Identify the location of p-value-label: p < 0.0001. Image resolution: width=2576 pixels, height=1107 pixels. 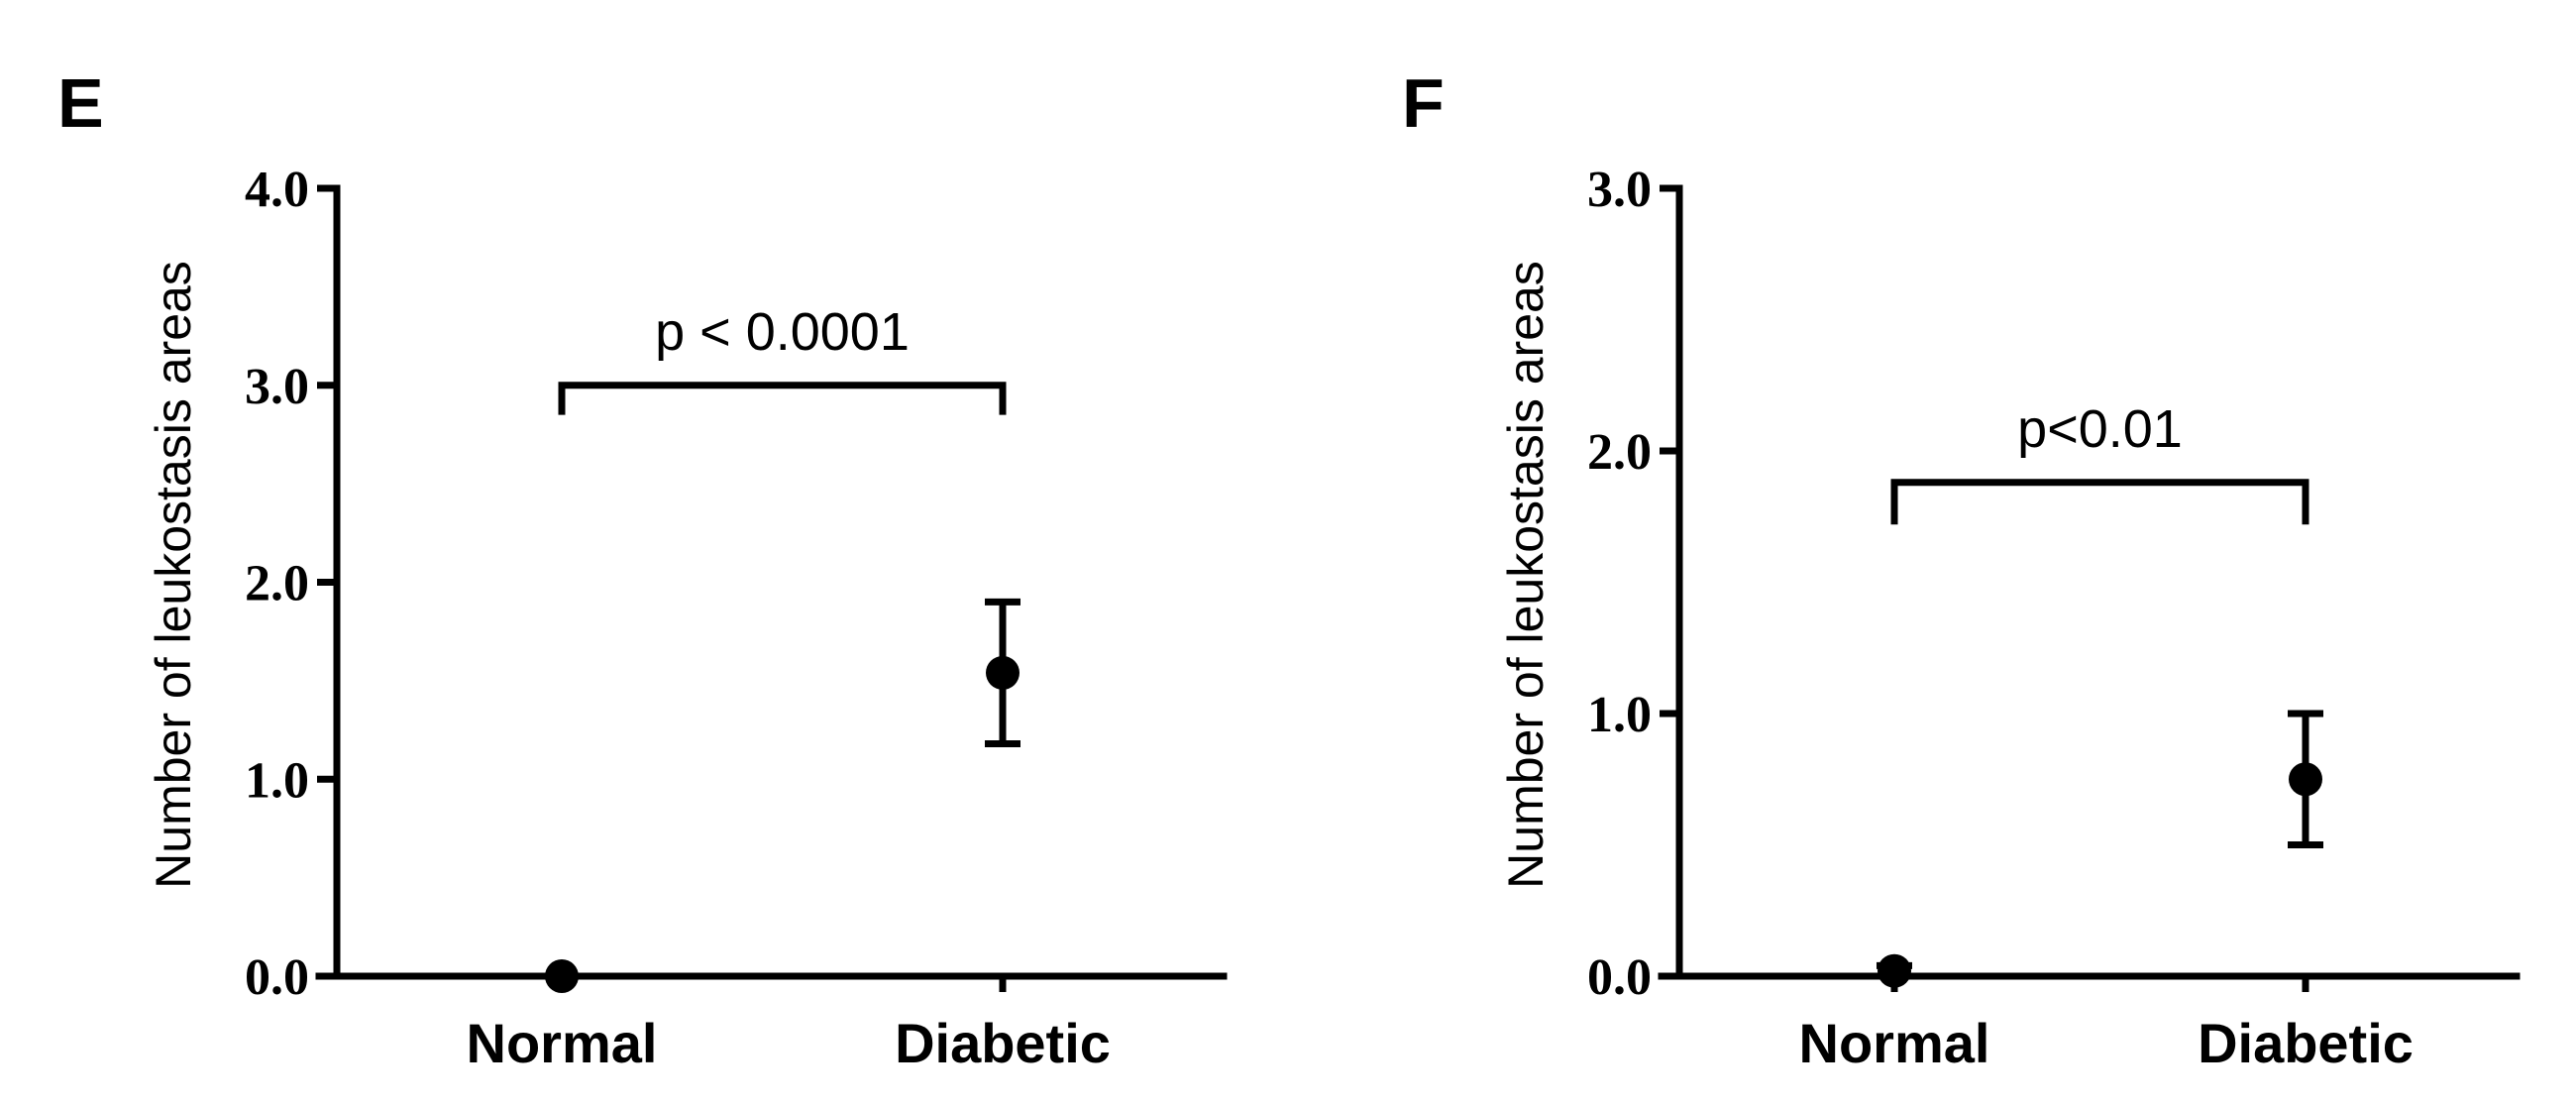
(782, 332).